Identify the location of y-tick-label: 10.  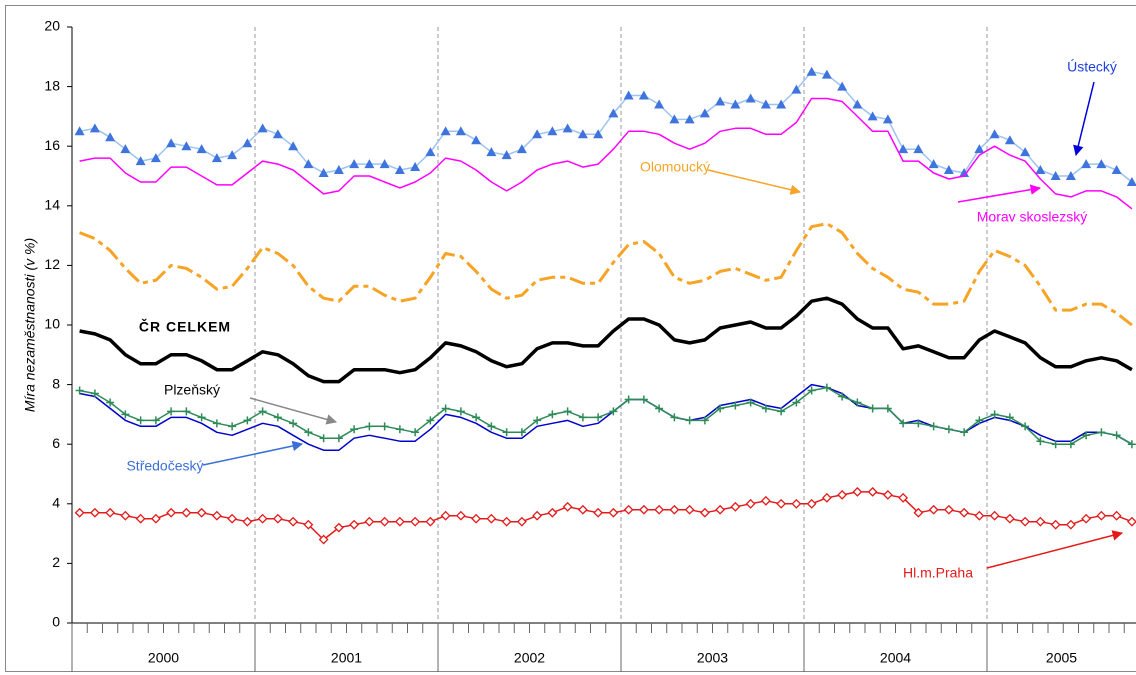
(52, 324).